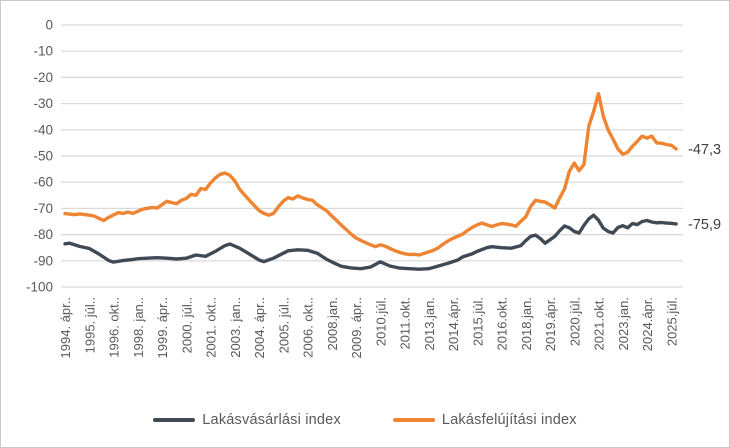 The width and height of the screenshot is (730, 448). Describe the element at coordinates (43, 51) in the screenshot. I see `y-axis-tick-label: -10` at that location.